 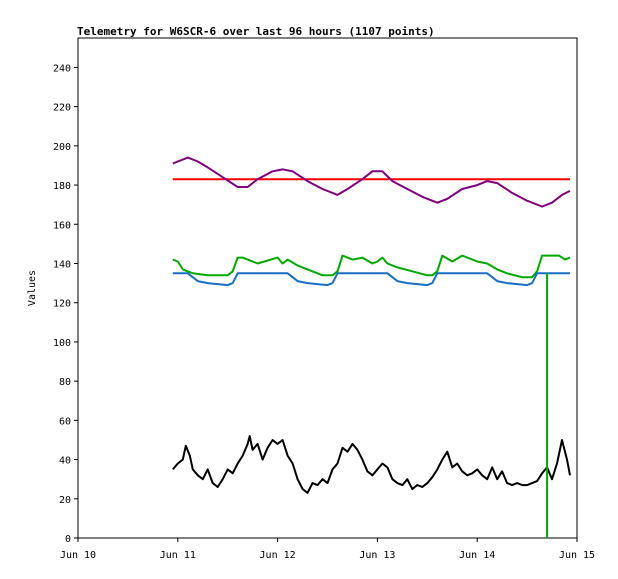 What do you see at coordinates (62, 147) in the screenshot?
I see `y-tick-label: 200` at bounding box center [62, 147].